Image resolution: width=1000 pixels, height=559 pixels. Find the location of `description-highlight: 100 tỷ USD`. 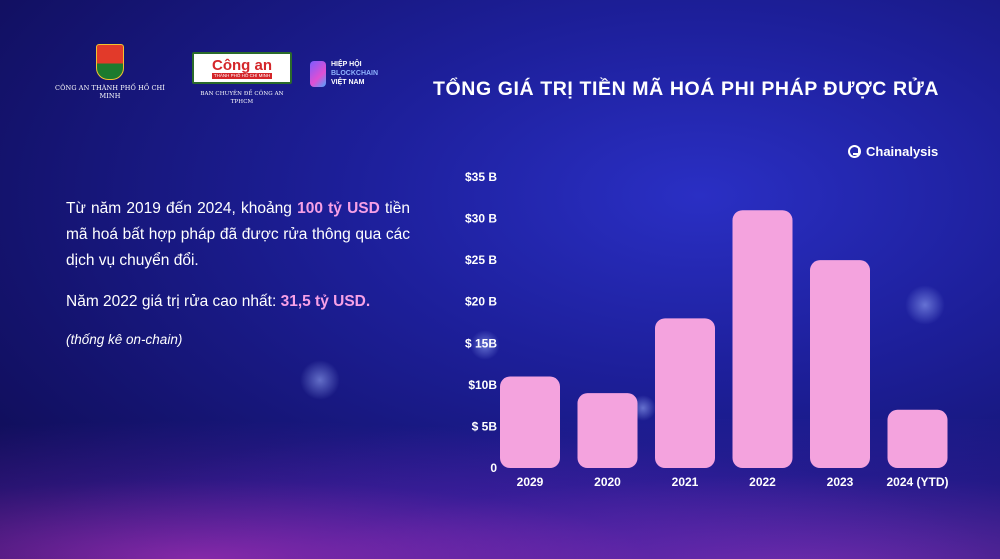

description-highlight: 100 tỷ USD is located at coordinates (338, 208).